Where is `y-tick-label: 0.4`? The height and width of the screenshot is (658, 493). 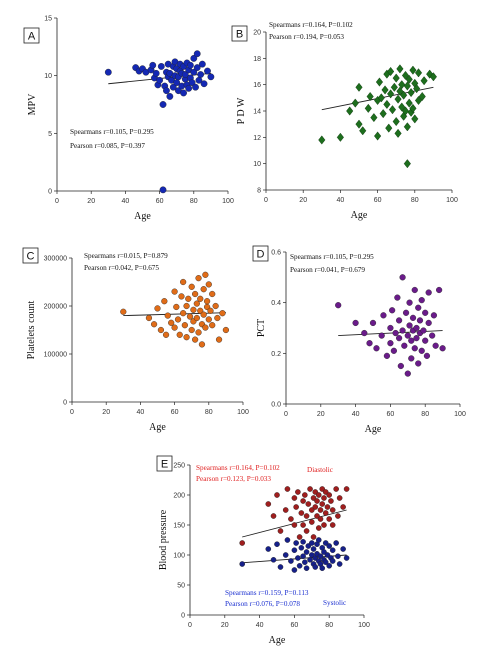 y-tick-label: 0.4 is located at coordinates (276, 303).